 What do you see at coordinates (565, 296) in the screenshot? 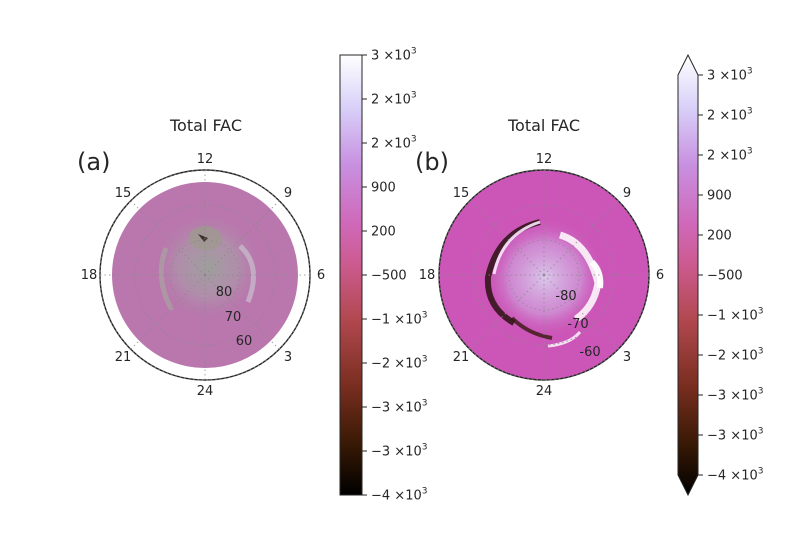
I see `lat-label: -80` at bounding box center [565, 296].